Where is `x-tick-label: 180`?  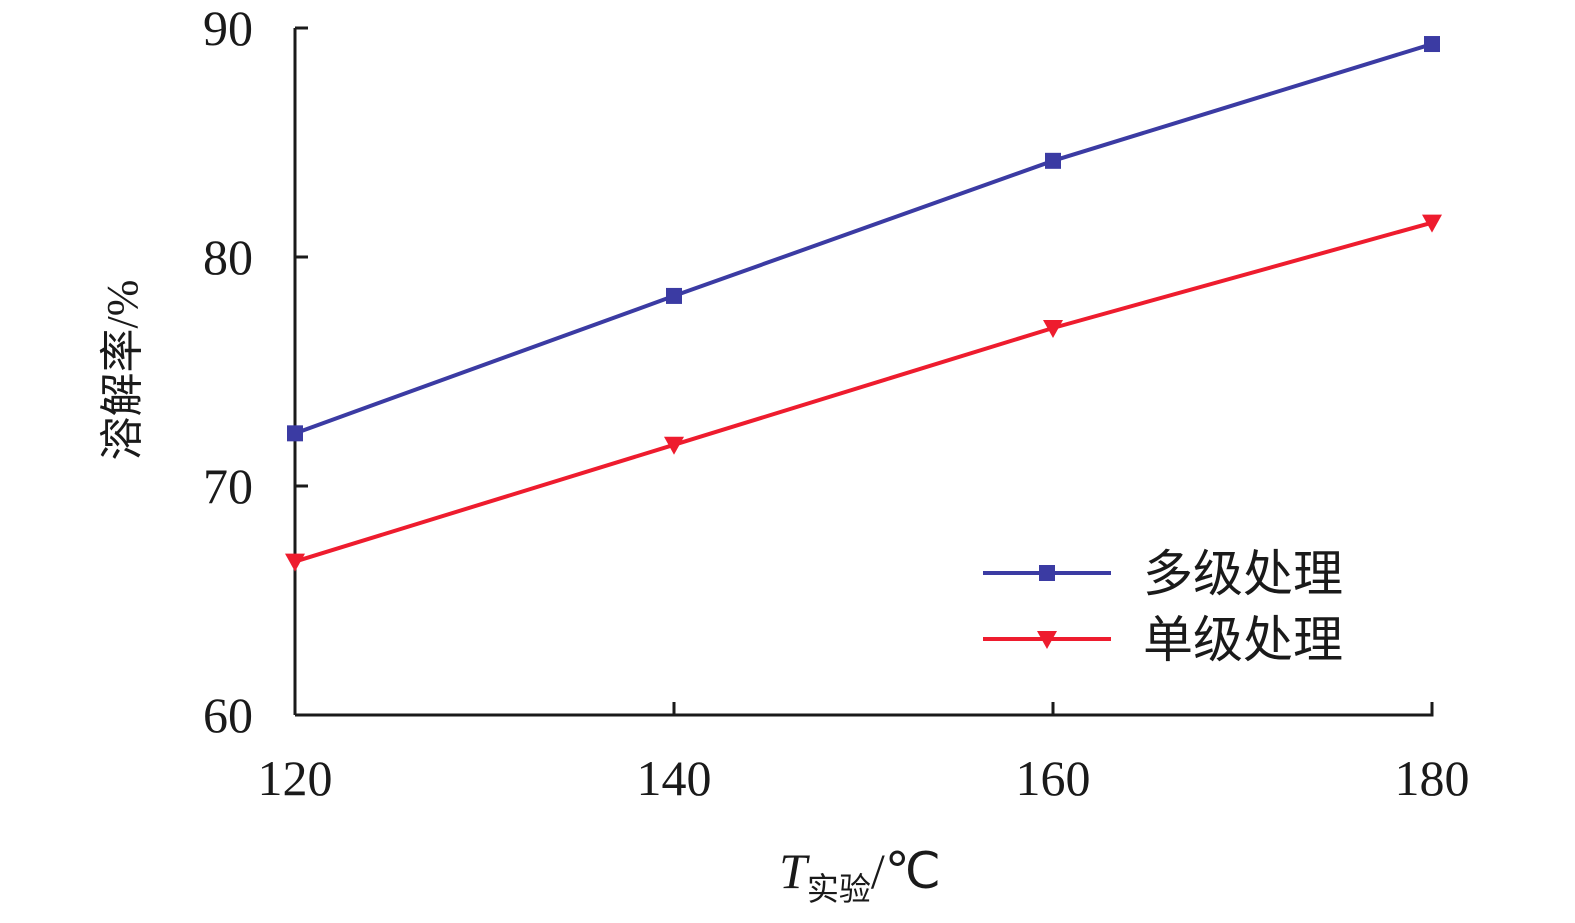
x-tick-label: 180 is located at coordinates (1432, 778).